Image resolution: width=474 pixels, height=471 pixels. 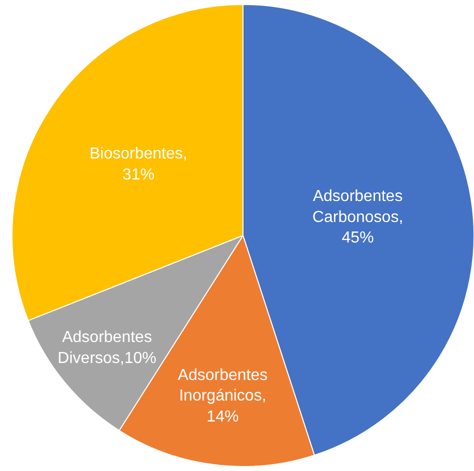 What do you see at coordinates (223, 396) in the screenshot?
I see `slice-label: Adsorbentes Inorgánicos, 14%` at bounding box center [223, 396].